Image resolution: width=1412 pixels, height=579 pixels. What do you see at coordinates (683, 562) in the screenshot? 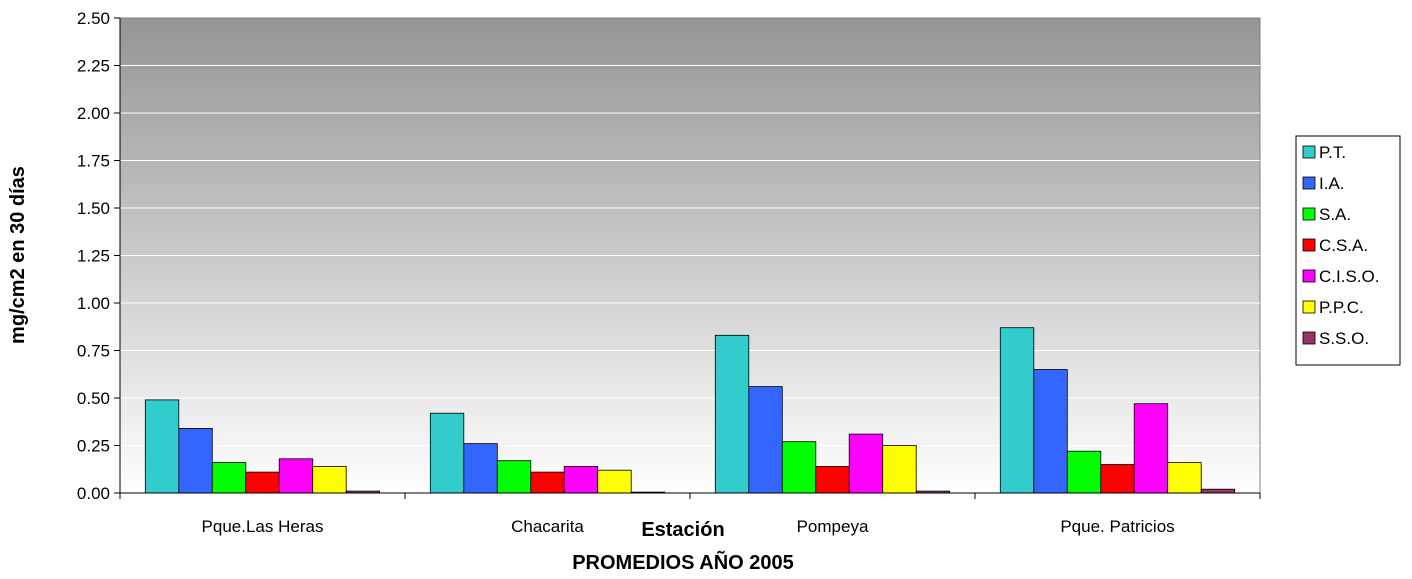
I see `chart-title: PROMEDIOS AÑO 2005` at bounding box center [683, 562].